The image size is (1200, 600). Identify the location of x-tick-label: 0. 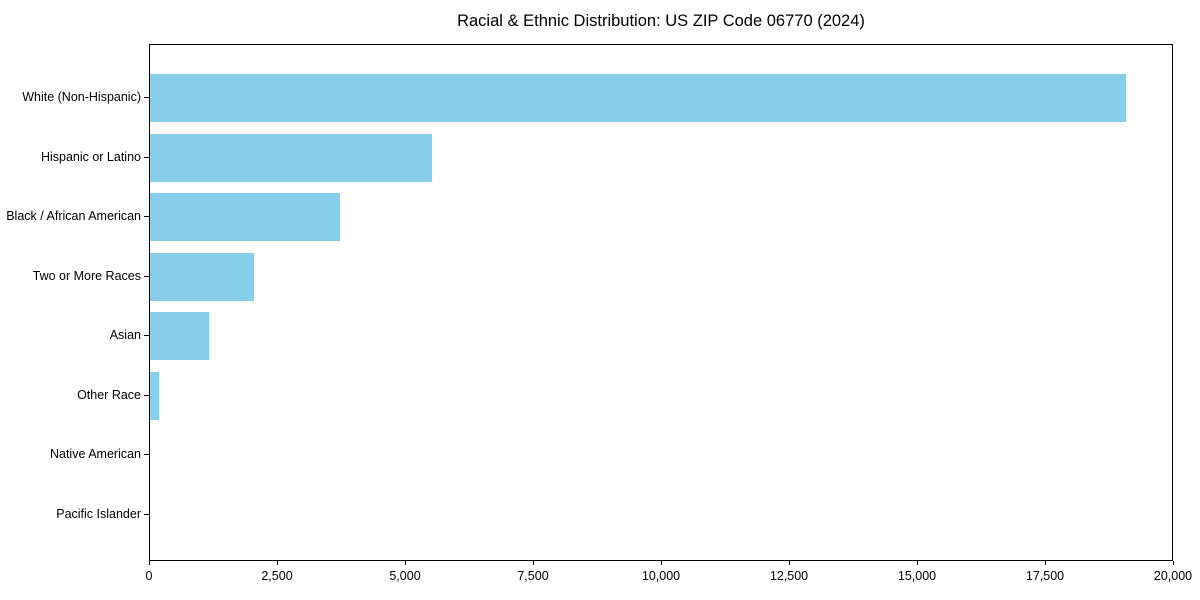
(149, 576).